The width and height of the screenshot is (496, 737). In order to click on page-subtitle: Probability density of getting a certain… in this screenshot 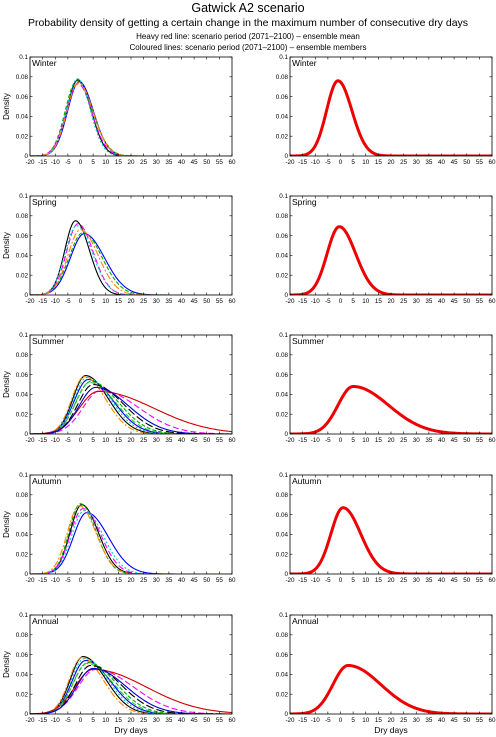, I will do `click(248, 23)`.